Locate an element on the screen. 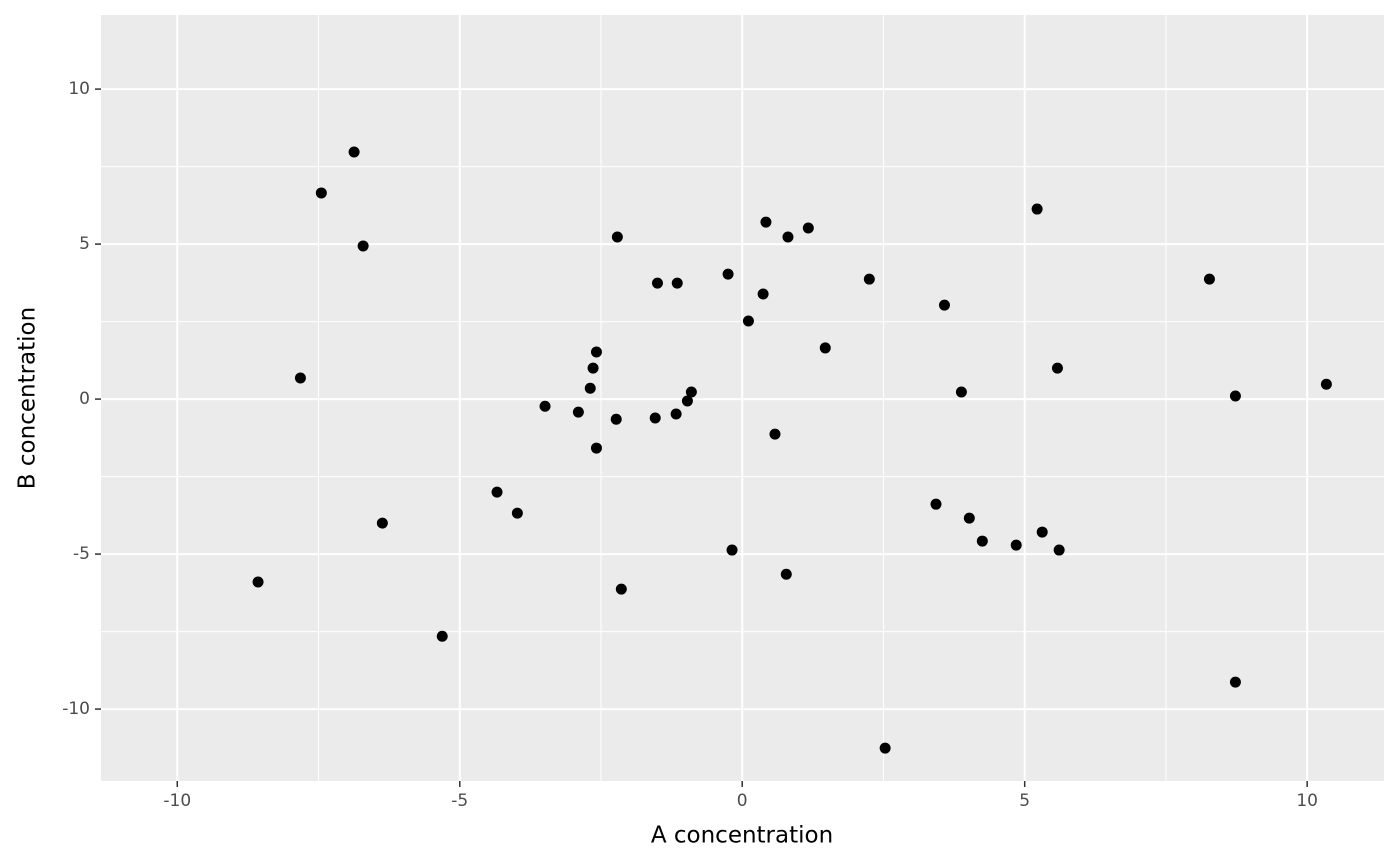 This screenshot has height=866, width=1400. x-tick-label: 5 is located at coordinates (1024, 801).